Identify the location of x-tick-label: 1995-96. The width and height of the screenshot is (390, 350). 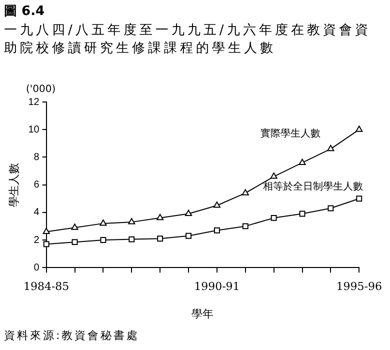
(359, 287).